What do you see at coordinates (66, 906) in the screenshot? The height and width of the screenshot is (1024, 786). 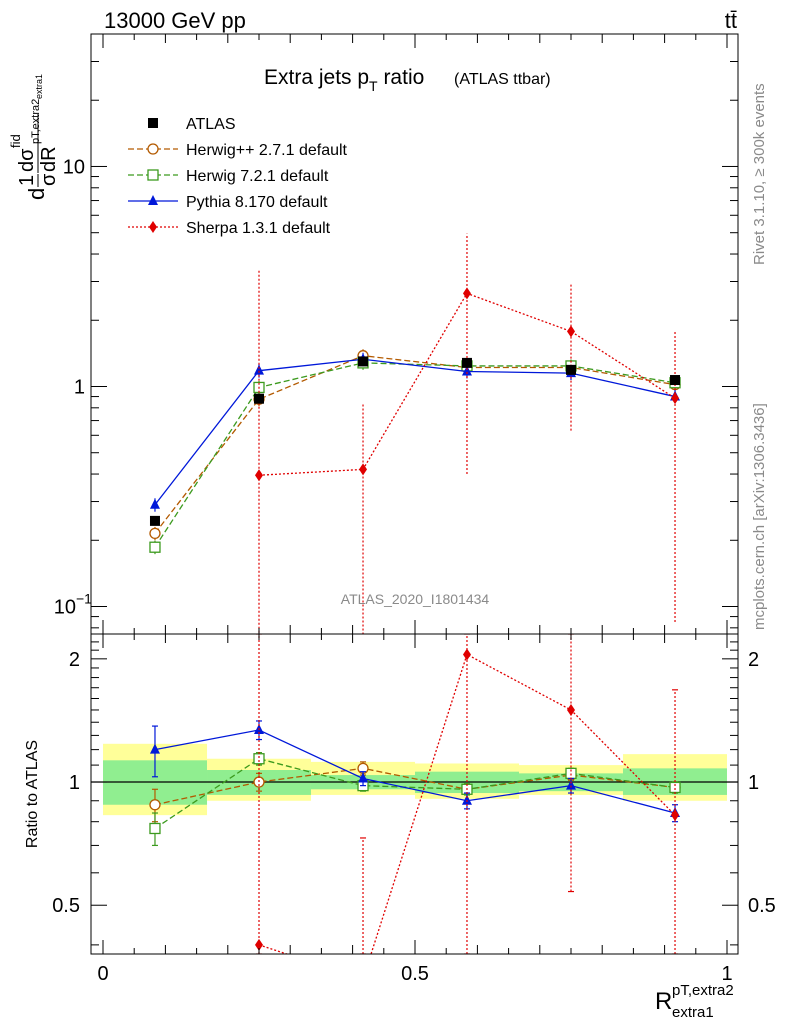 I see `ratio-y-tick-label: 0.5` at bounding box center [66, 906].